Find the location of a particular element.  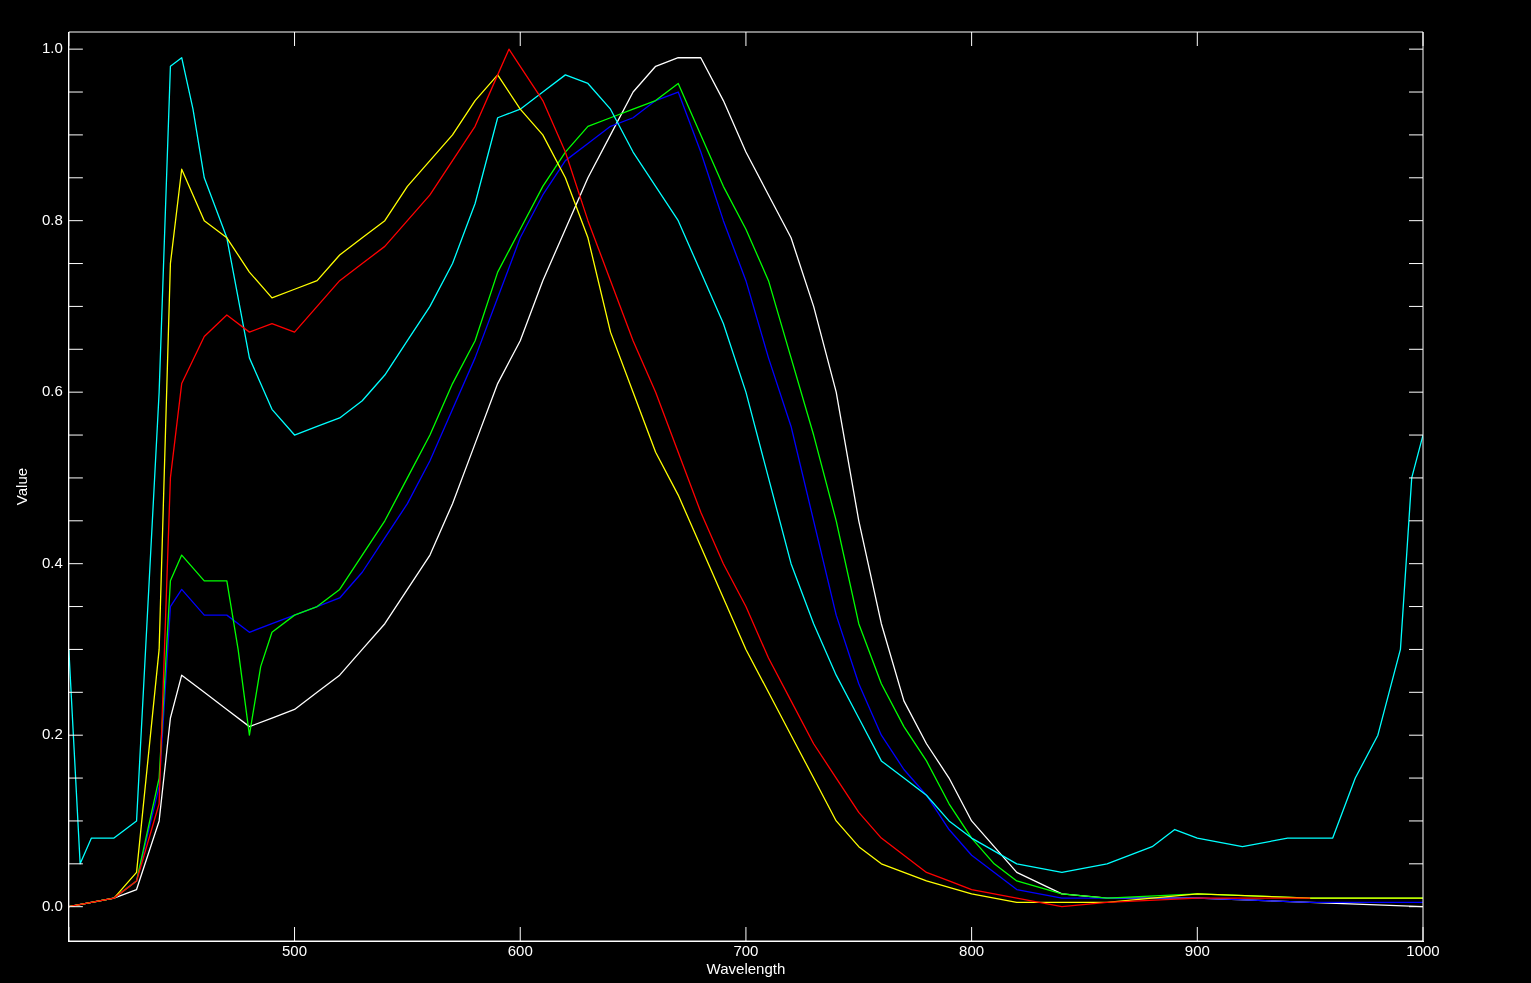

y-axis-title: Value is located at coordinates (22, 486).